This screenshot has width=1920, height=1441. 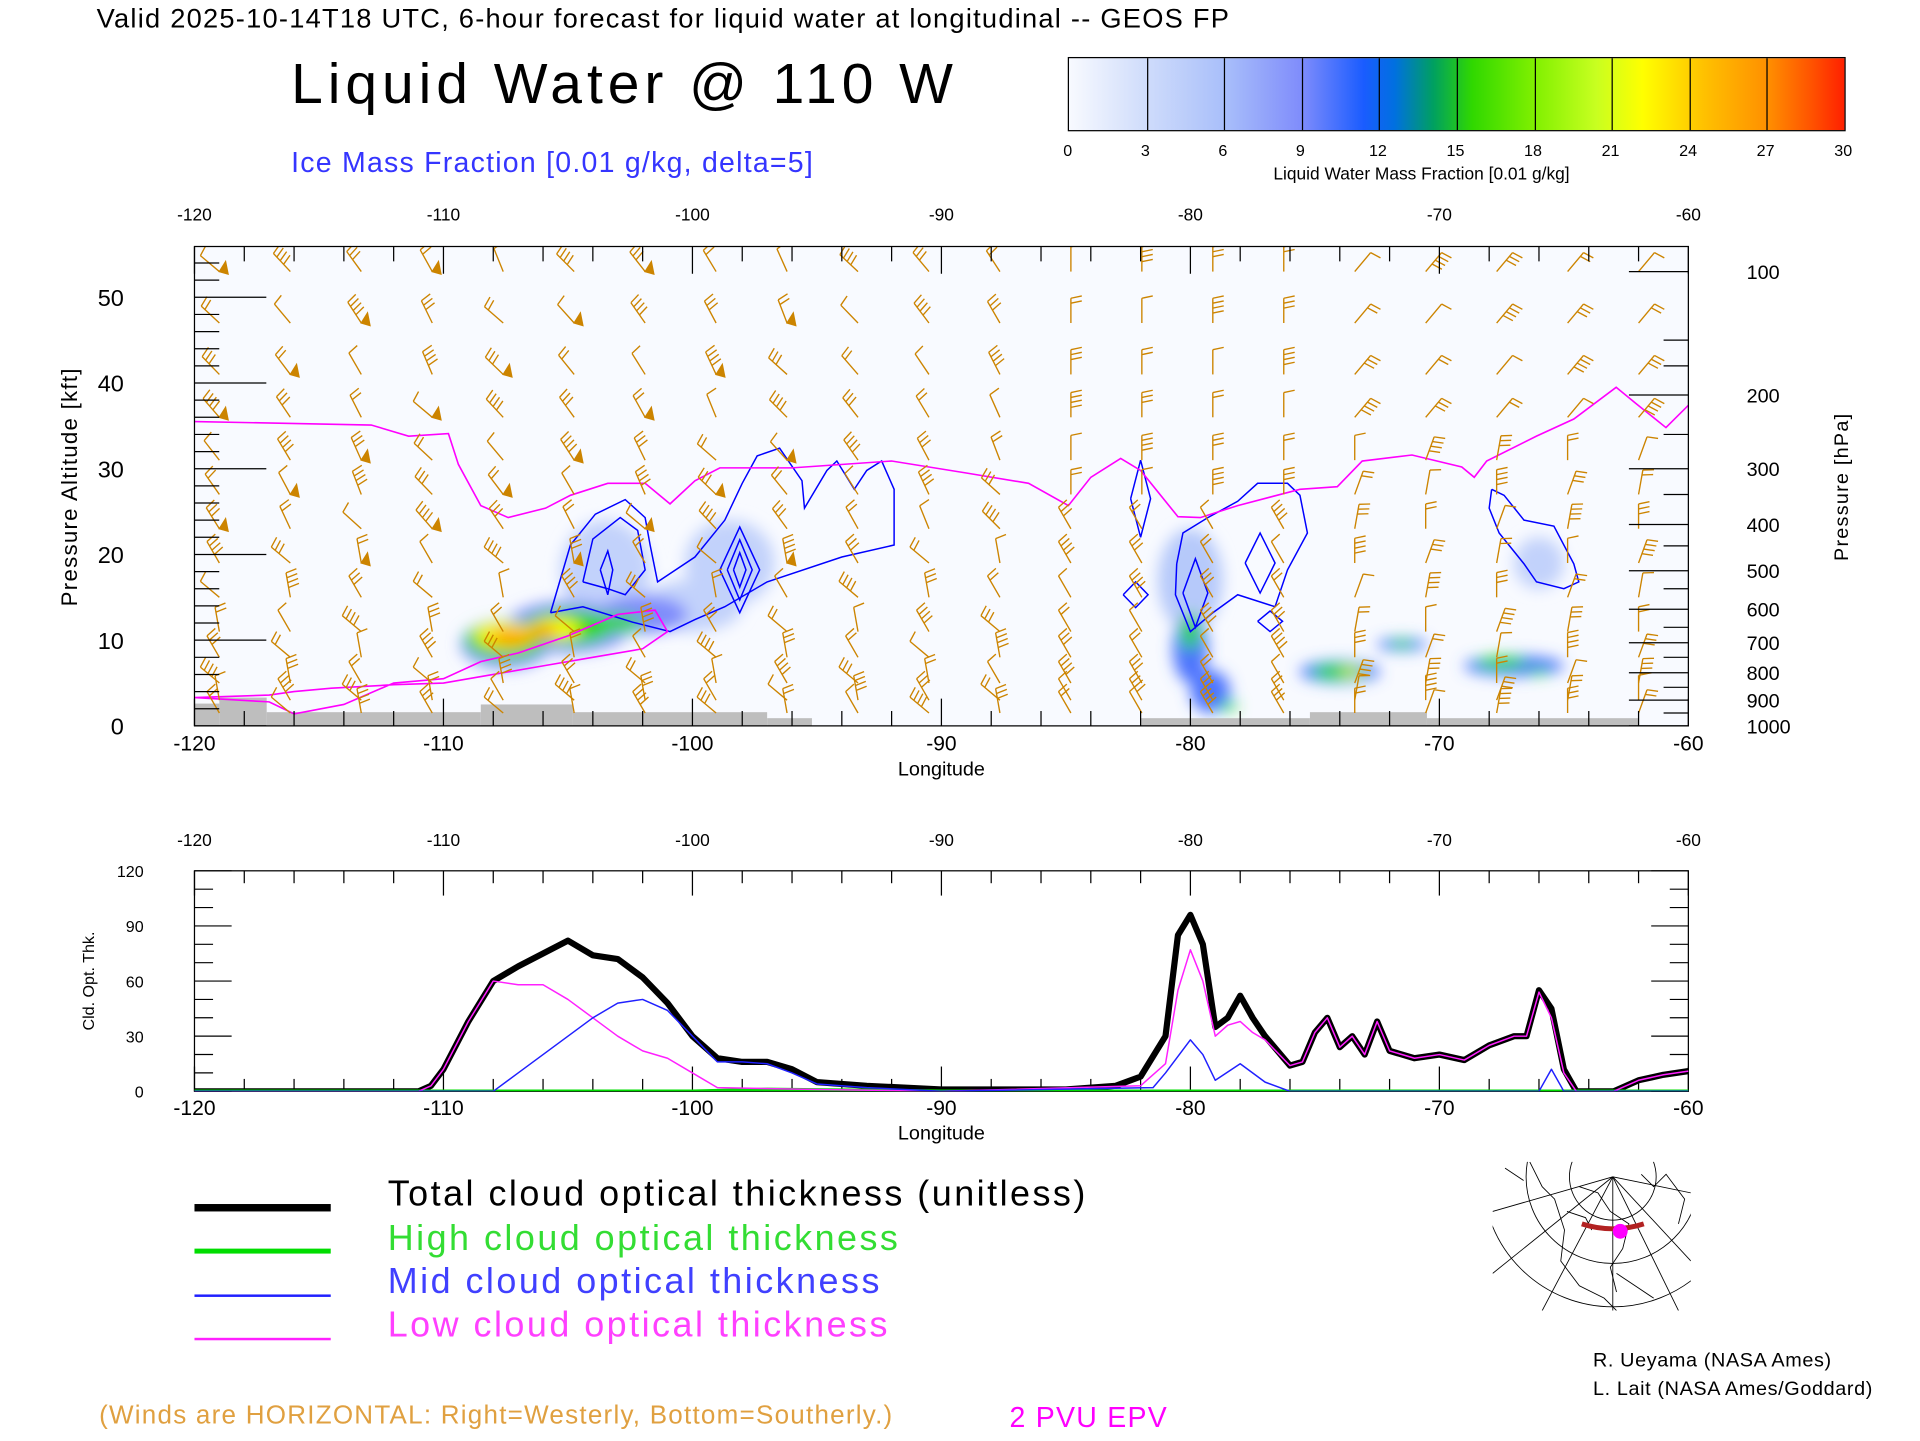 I want to click on y-tick-label: 120, so click(x=130, y=872).